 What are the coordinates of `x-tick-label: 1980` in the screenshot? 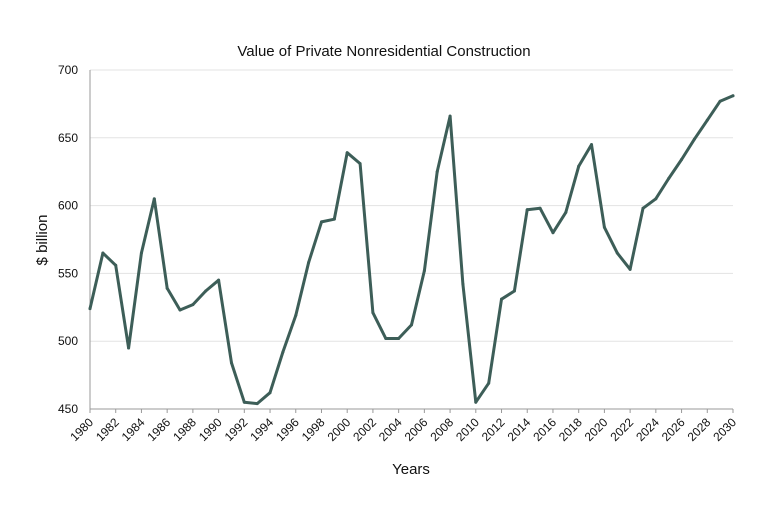 It's located at (81, 429).